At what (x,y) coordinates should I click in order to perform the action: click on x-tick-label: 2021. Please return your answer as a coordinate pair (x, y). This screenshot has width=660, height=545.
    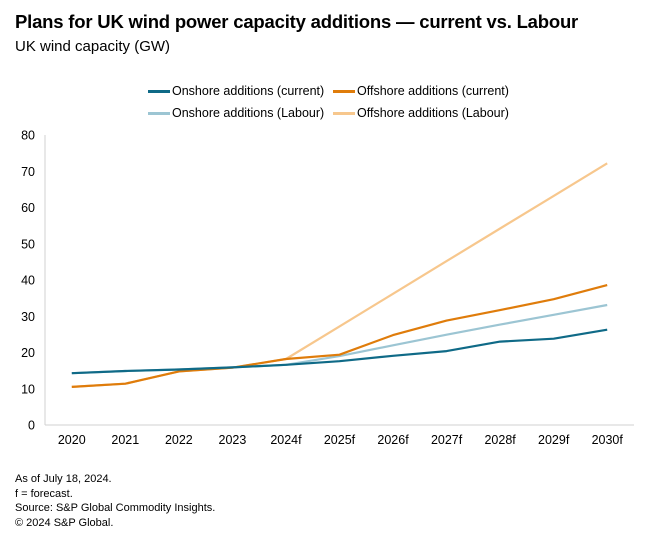
    Looking at the image, I should click on (125, 440).